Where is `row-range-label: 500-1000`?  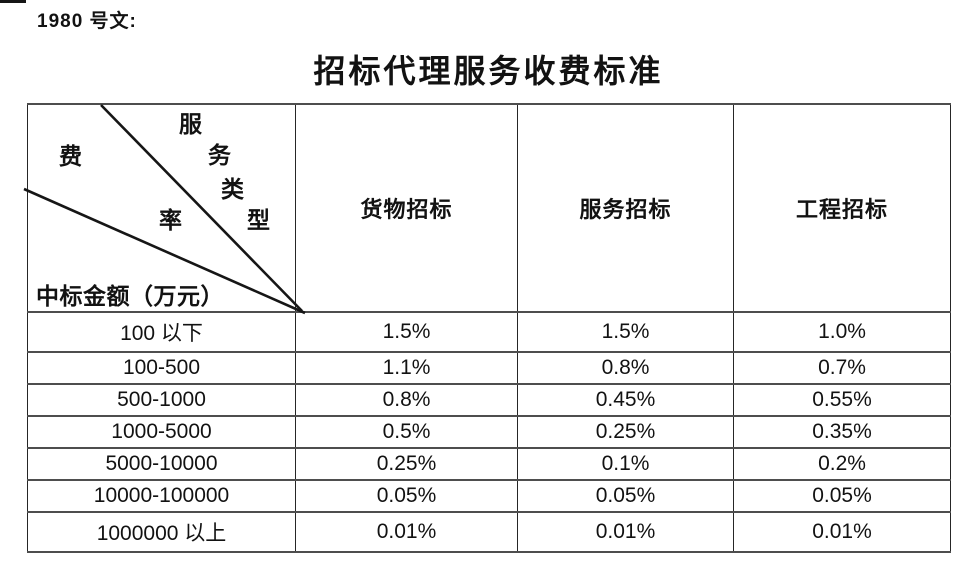 row-range-label: 500-1000 is located at coordinates (161, 399).